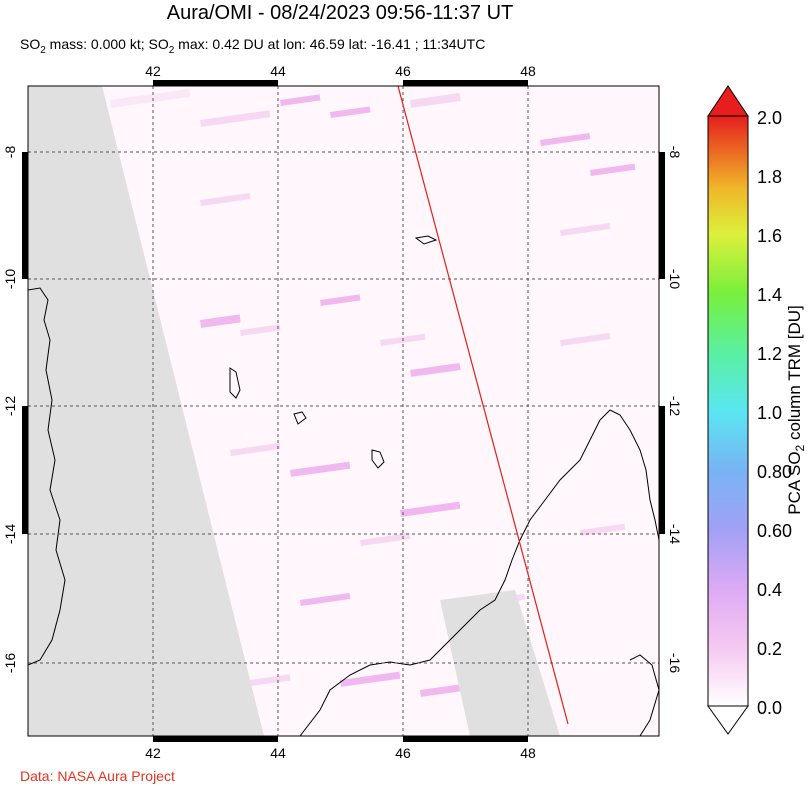  I want to click on lat-tick-left-8: -8, so click(10, 152).